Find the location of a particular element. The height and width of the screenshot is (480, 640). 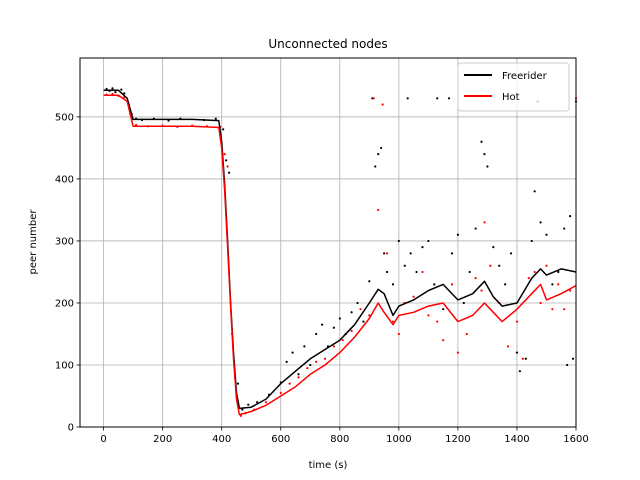

y-tick-label: 300 is located at coordinates (64, 241).